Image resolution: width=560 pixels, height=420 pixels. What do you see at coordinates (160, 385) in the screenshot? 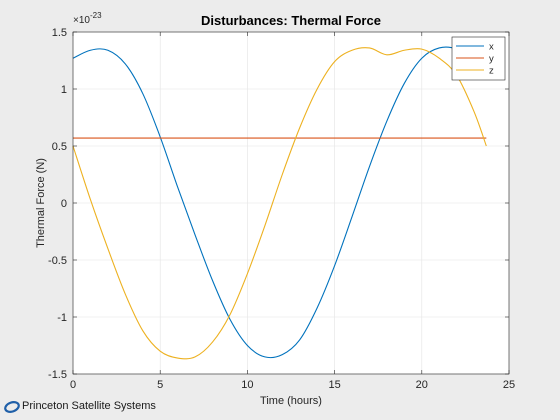
I see `x-tick-label: 5` at bounding box center [160, 385].